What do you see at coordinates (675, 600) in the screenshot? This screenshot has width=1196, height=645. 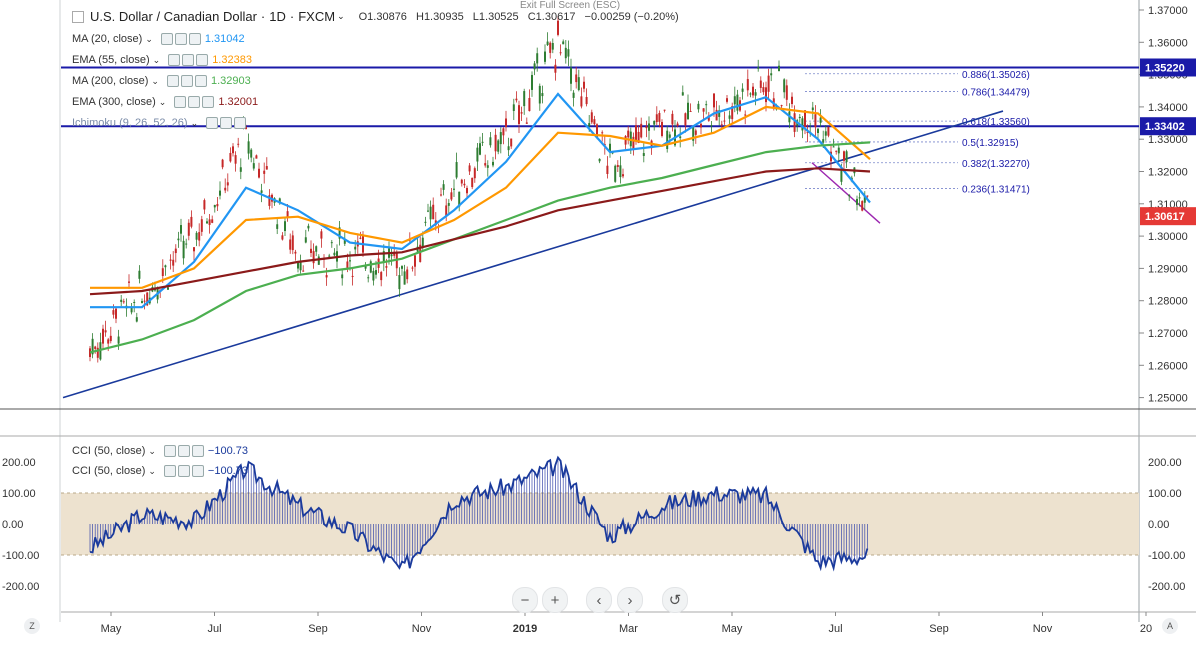 I see `reset-chart-button: ↺` at bounding box center [675, 600].